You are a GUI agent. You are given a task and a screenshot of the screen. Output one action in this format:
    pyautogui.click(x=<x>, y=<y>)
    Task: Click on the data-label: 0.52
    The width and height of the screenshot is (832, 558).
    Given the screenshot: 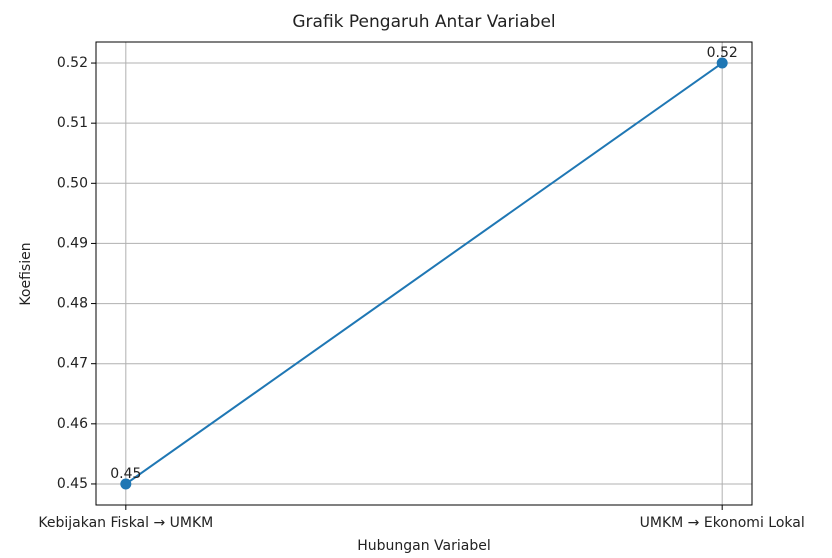 What is the action you would take?
    pyautogui.click(x=722, y=53)
    